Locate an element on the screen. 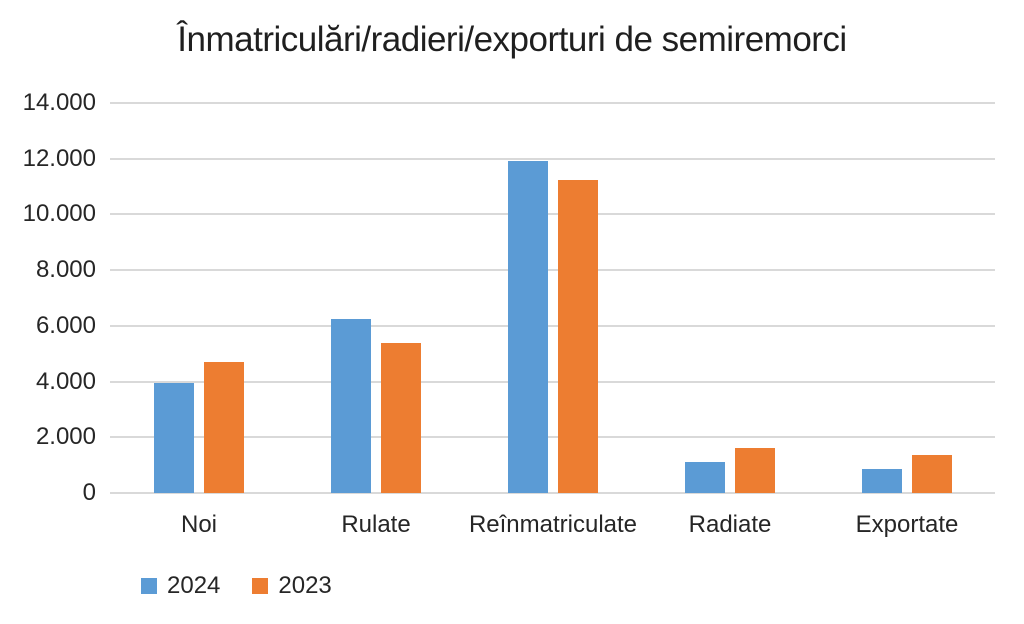 The image size is (1024, 624). gridline-14.000 is located at coordinates (552, 103).